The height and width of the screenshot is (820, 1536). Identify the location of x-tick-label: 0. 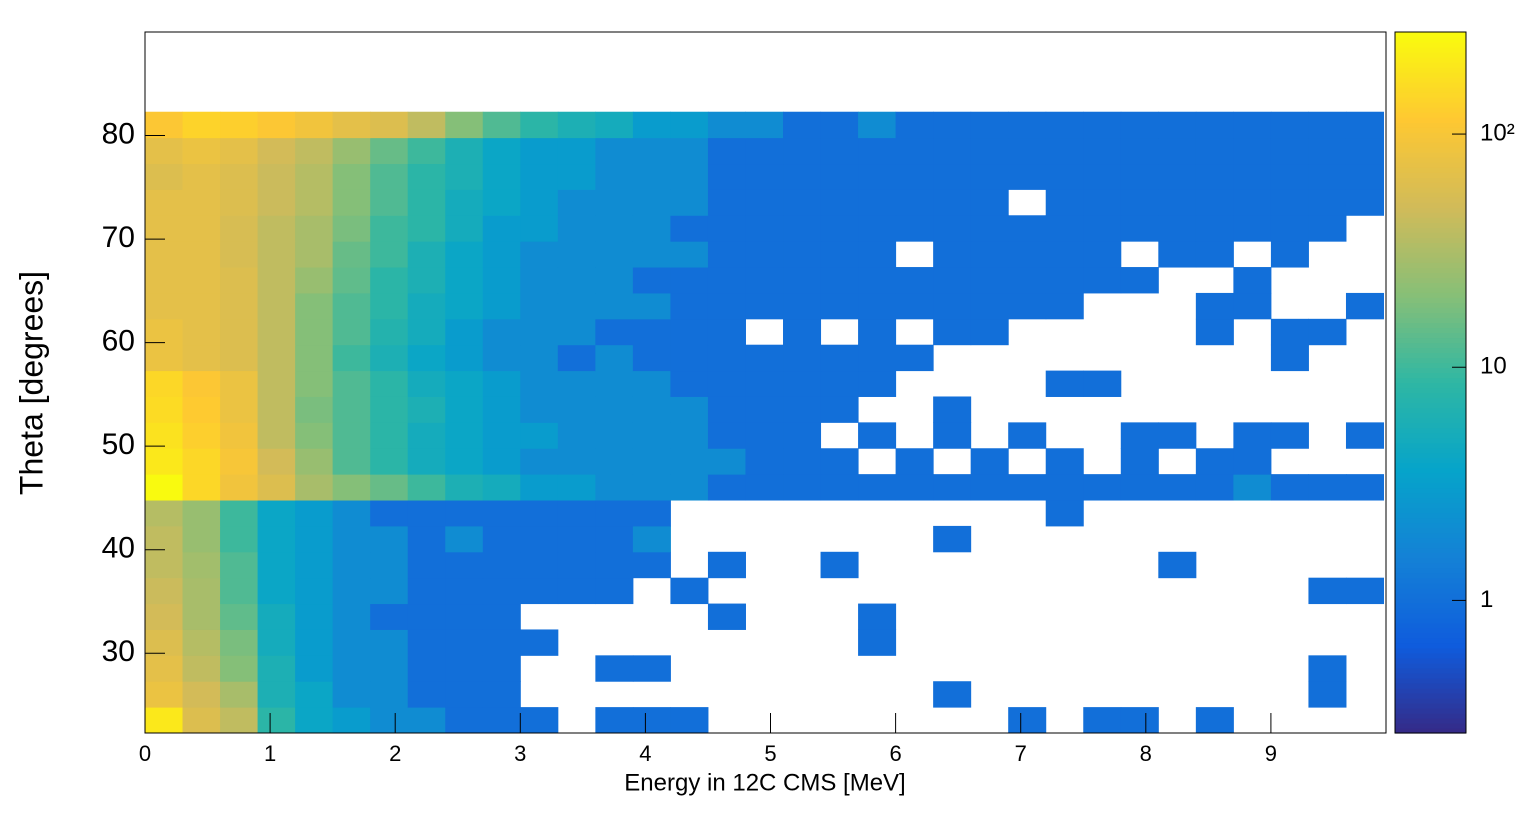
(145, 753).